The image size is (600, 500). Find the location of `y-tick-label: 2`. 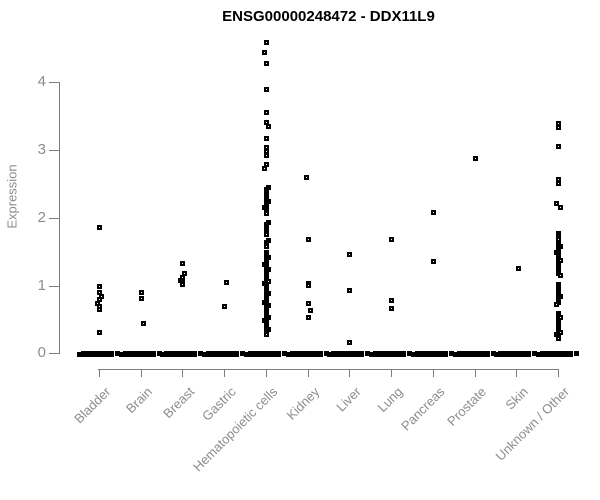

y-tick-label: 2 is located at coordinates (41, 217).